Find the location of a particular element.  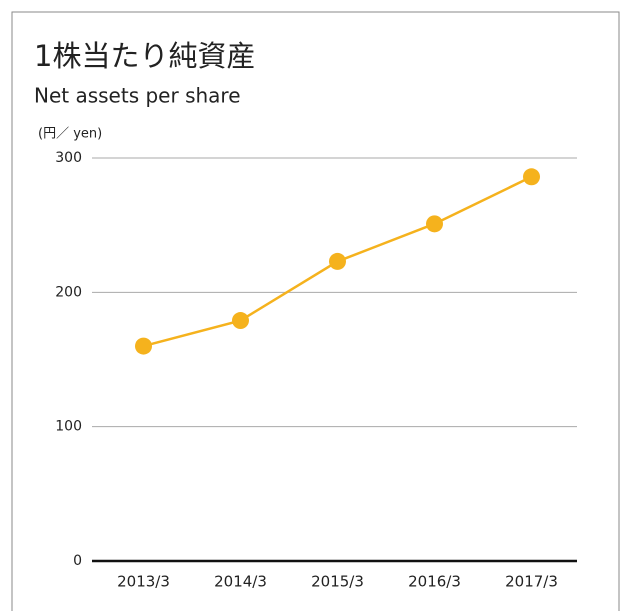

y-axis-label: (円／ yen) is located at coordinates (70, 134).